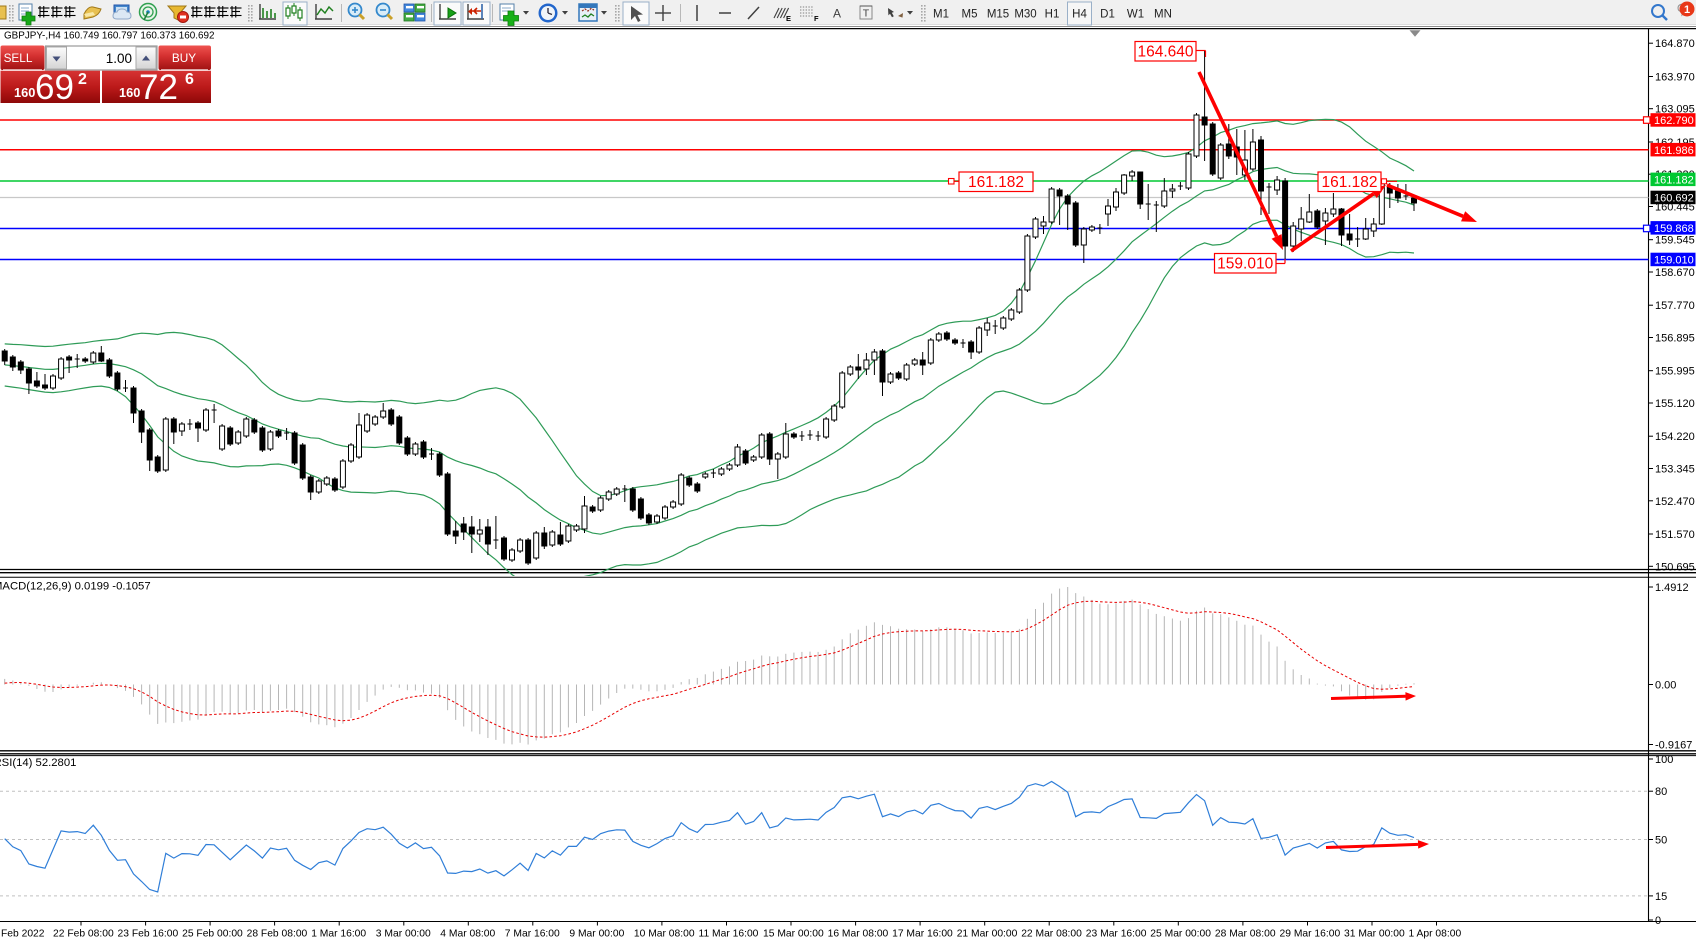  Describe the element at coordinates (532, 934) in the screenshot. I see `svg-text: 7 Mar 16:00` at that location.